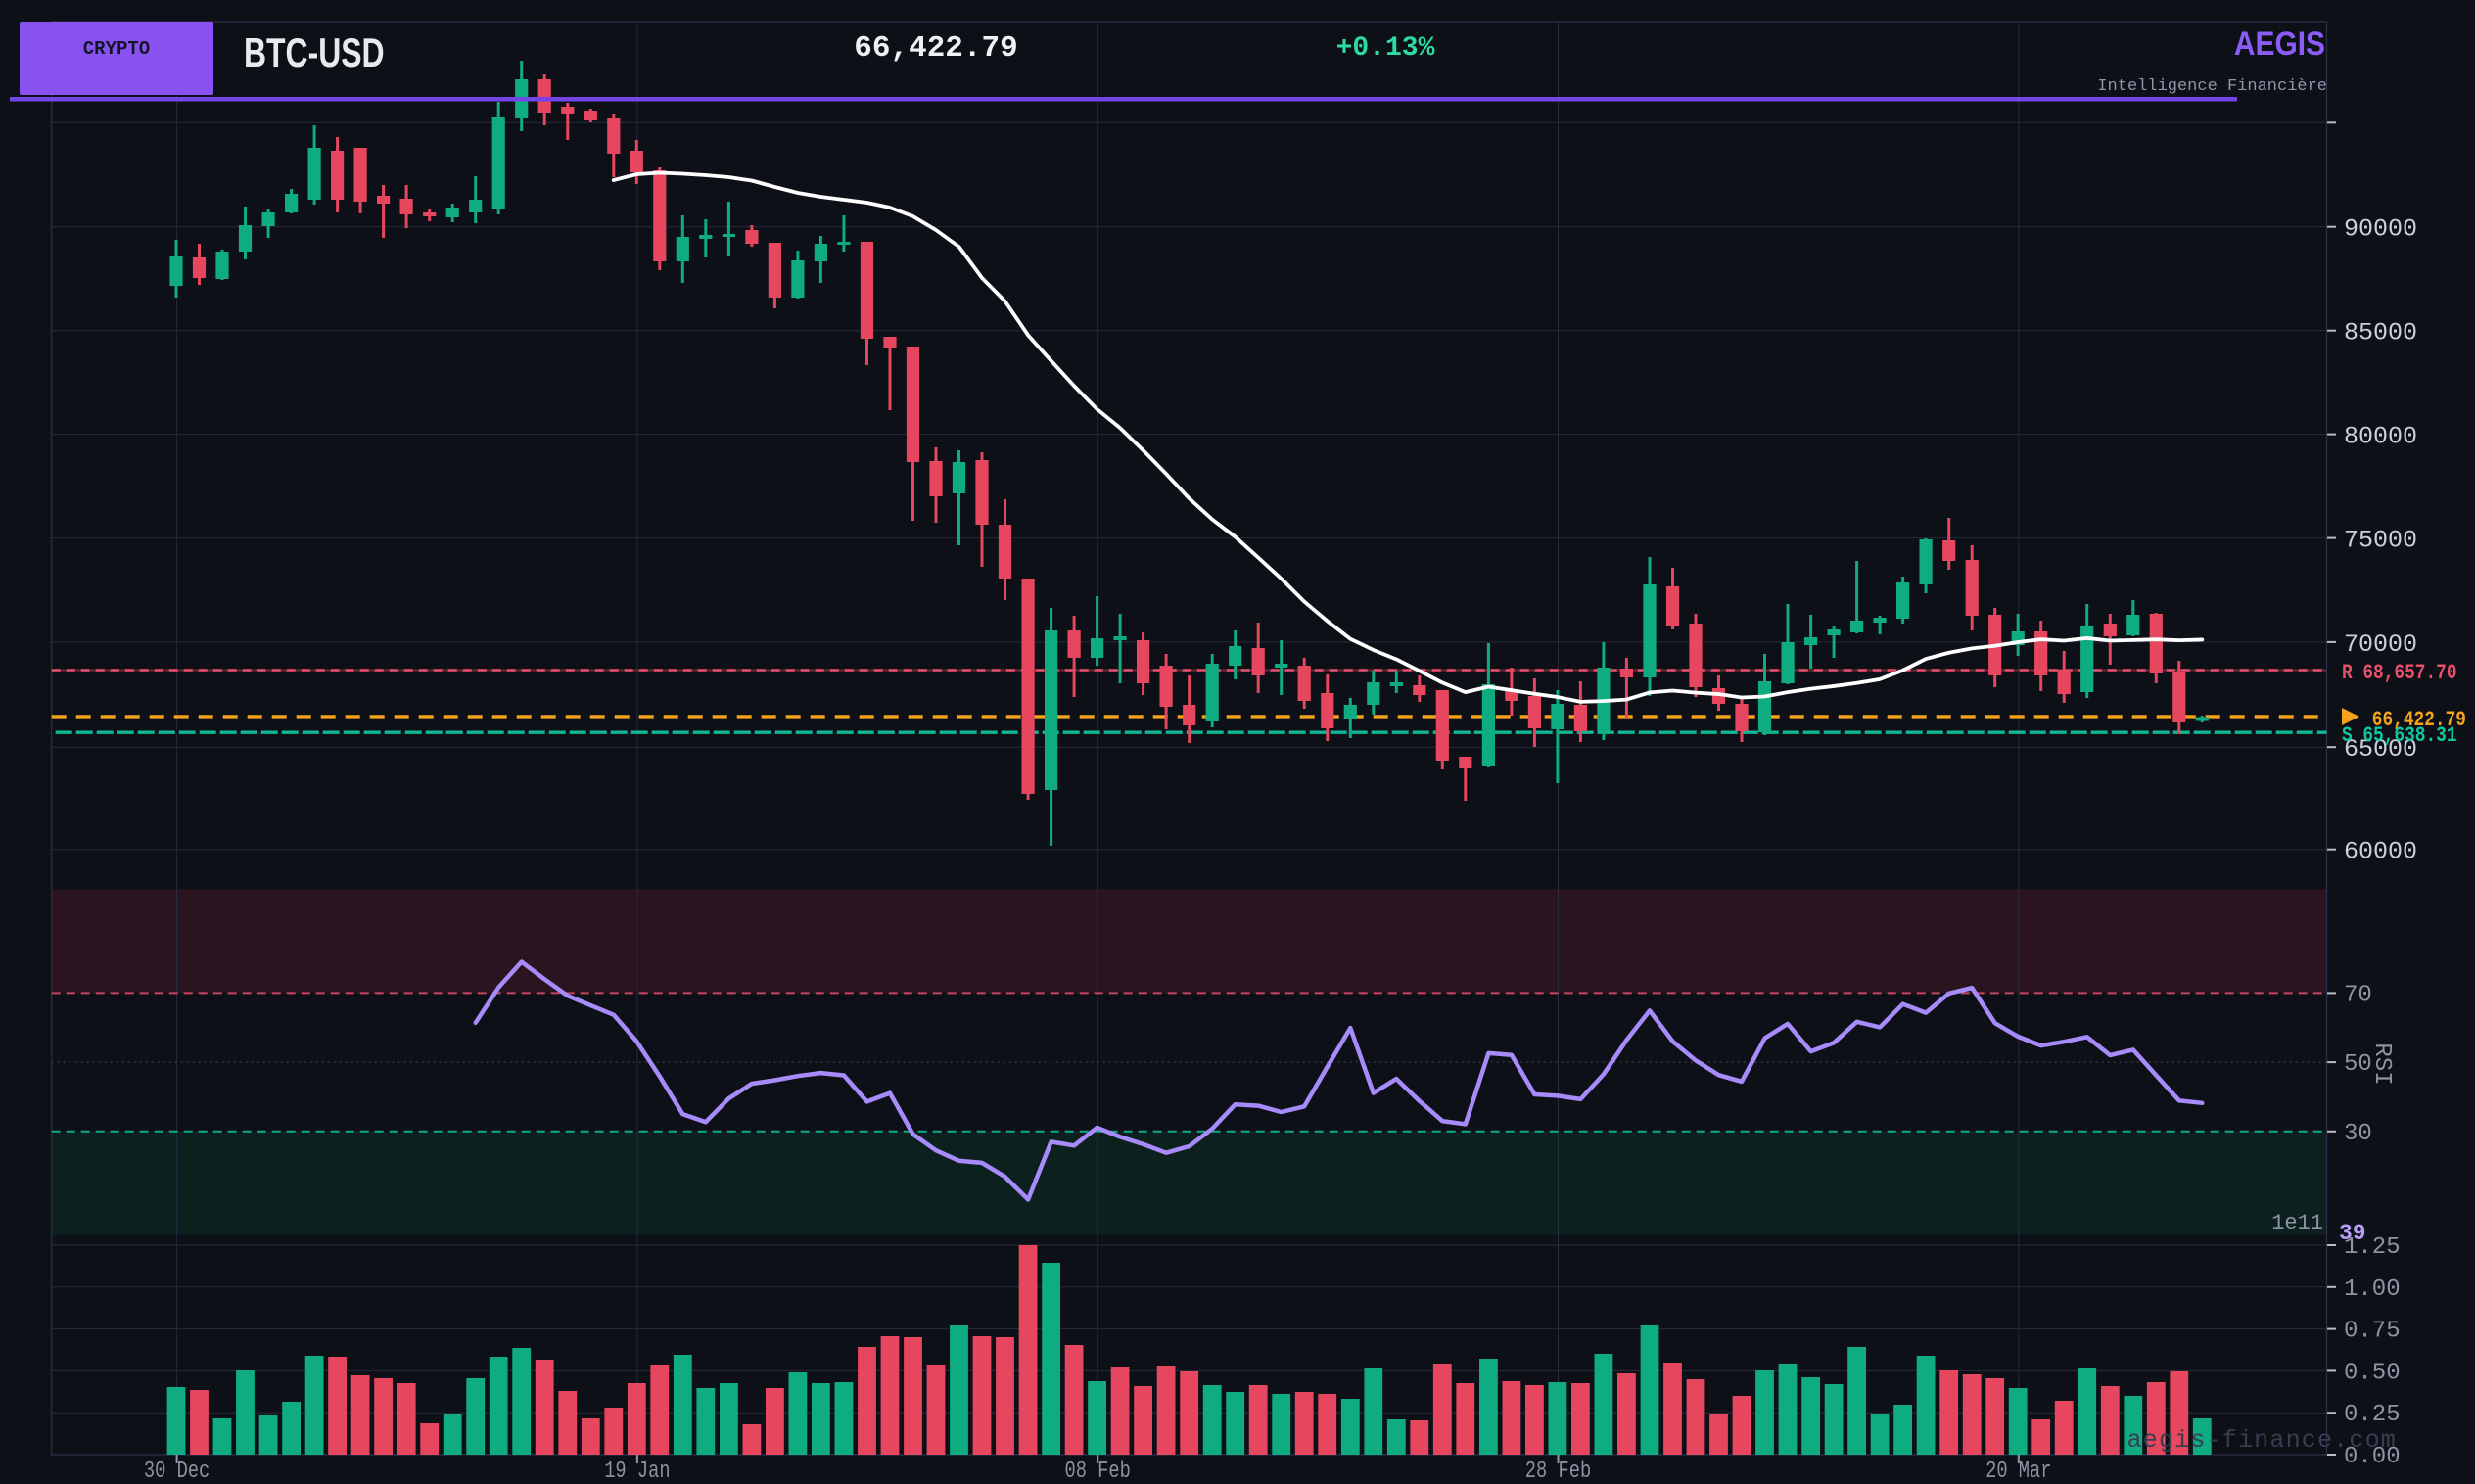 The width and height of the screenshot is (2475, 1484). I want to click on svg-text: 80000, so click(2380, 437).